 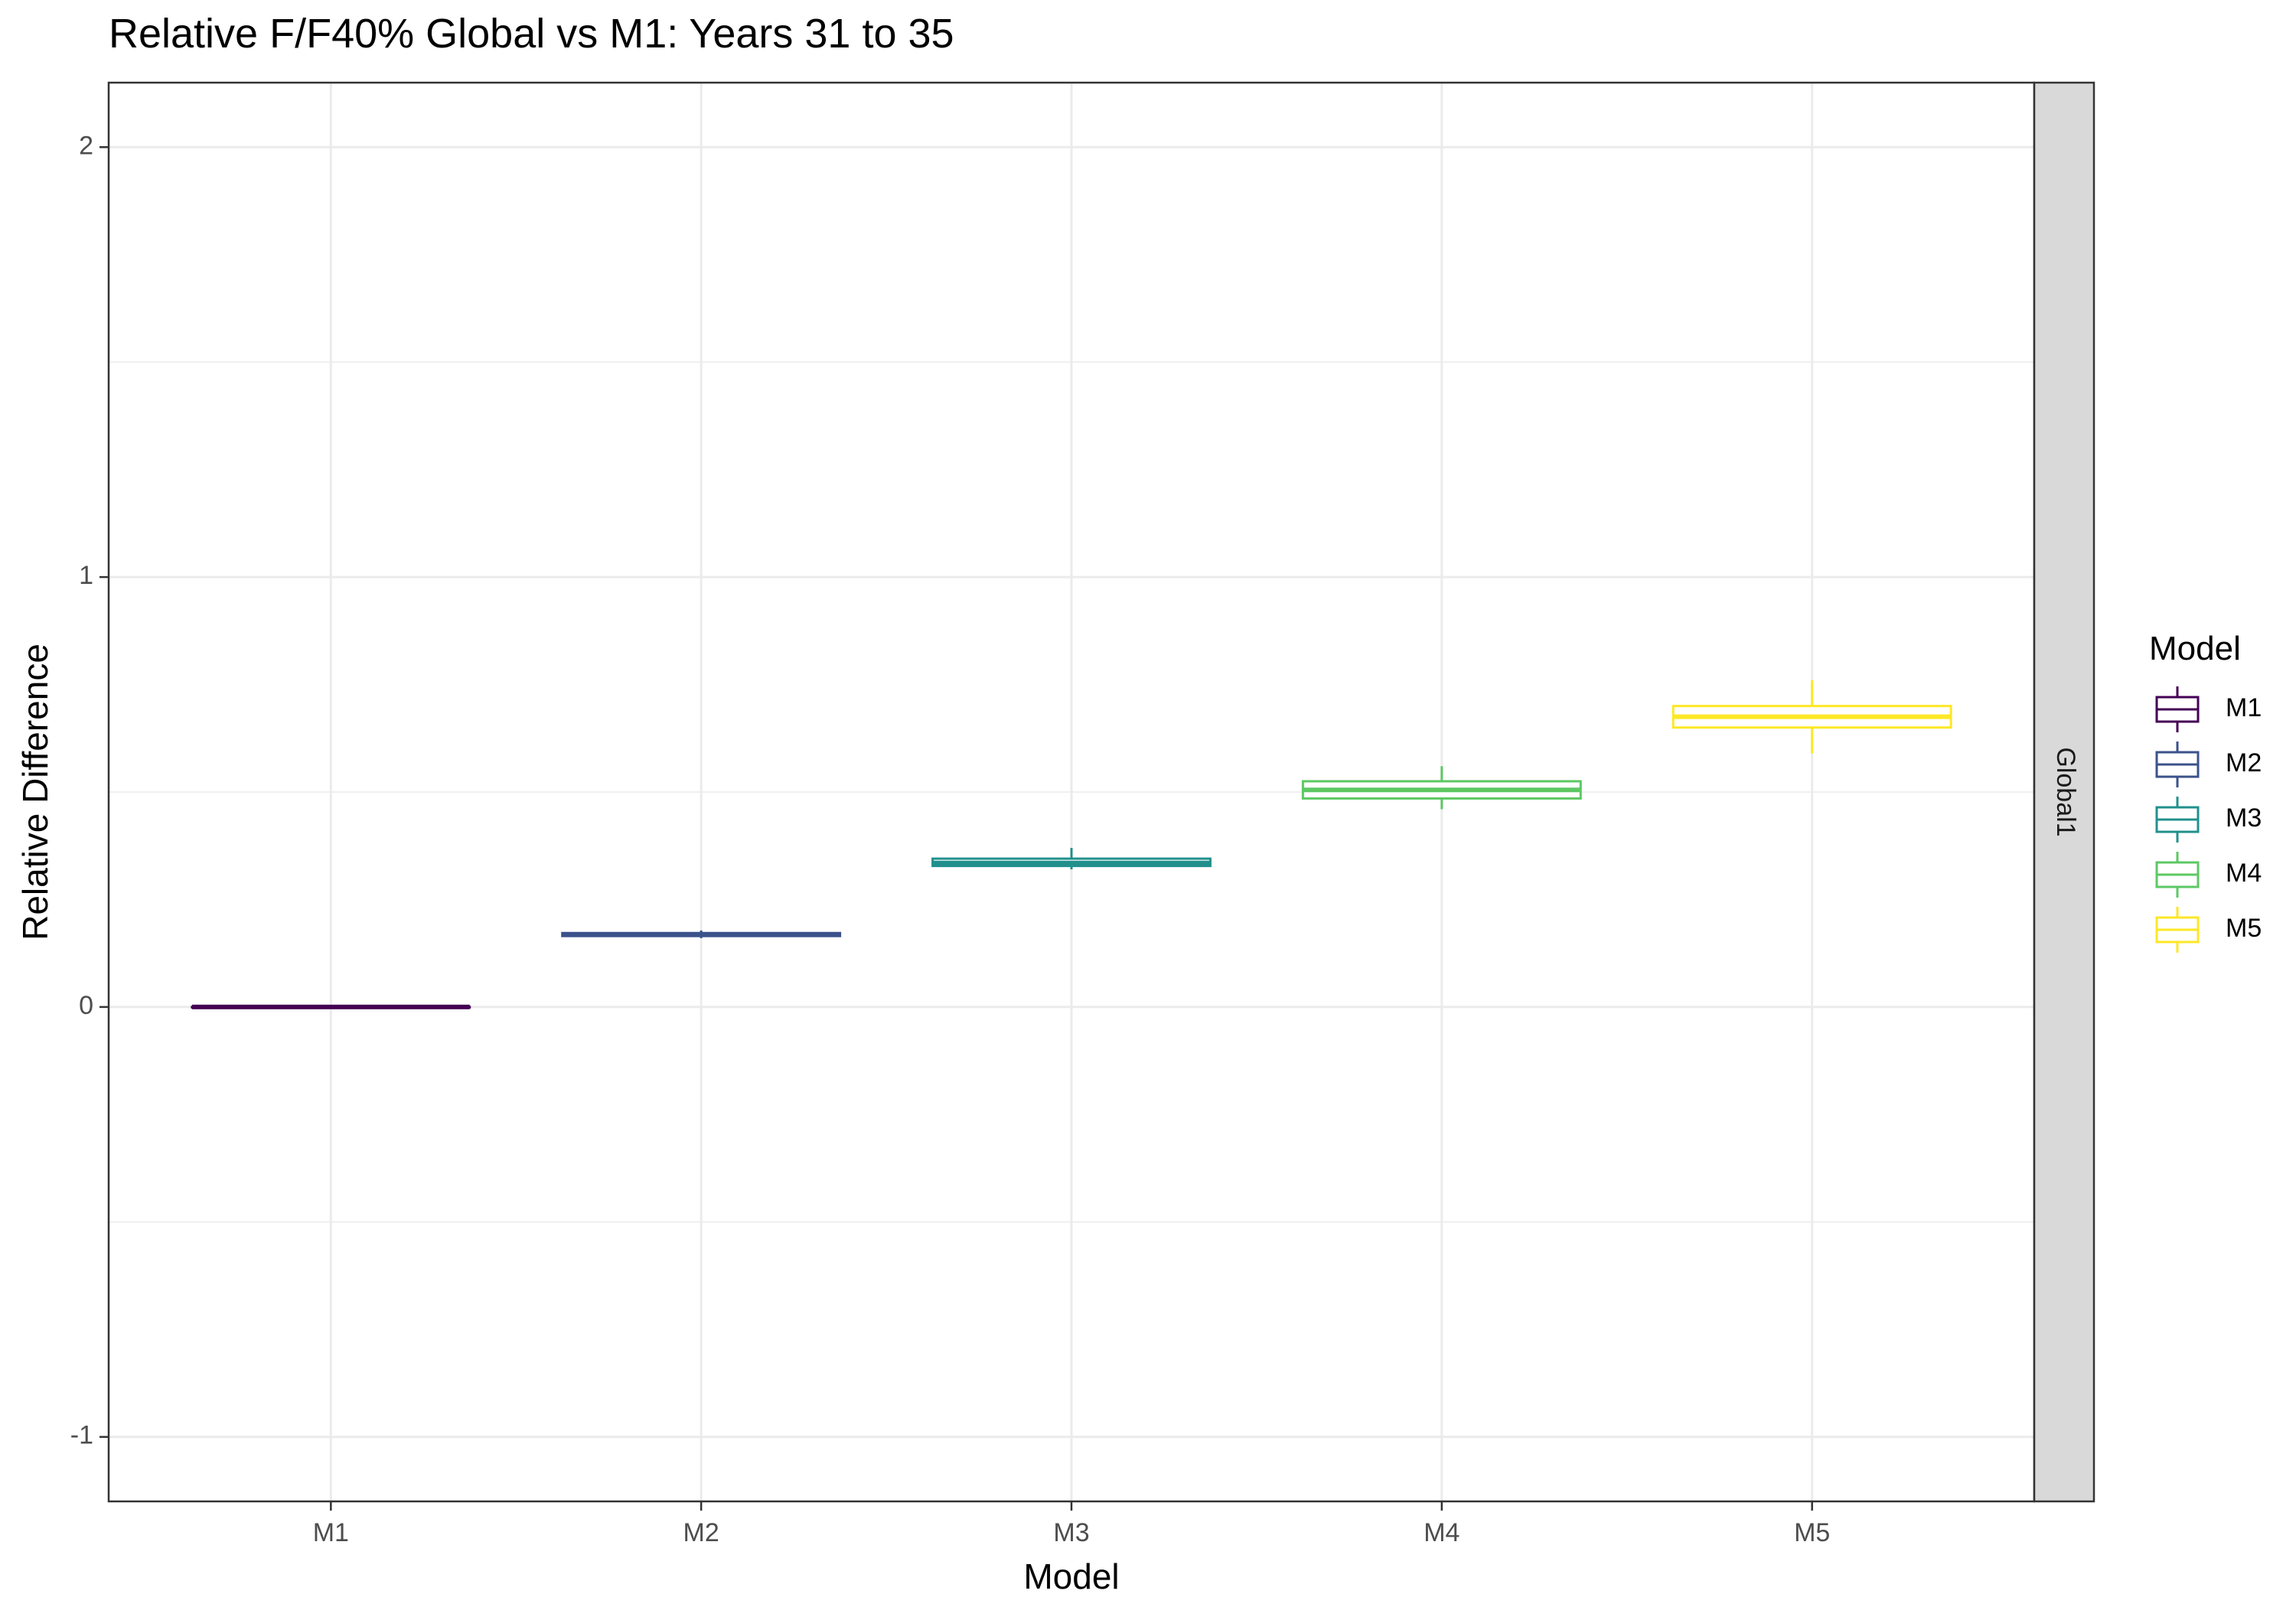 I want to click on legend-item-m4: M4, so click(x=2208, y=875).